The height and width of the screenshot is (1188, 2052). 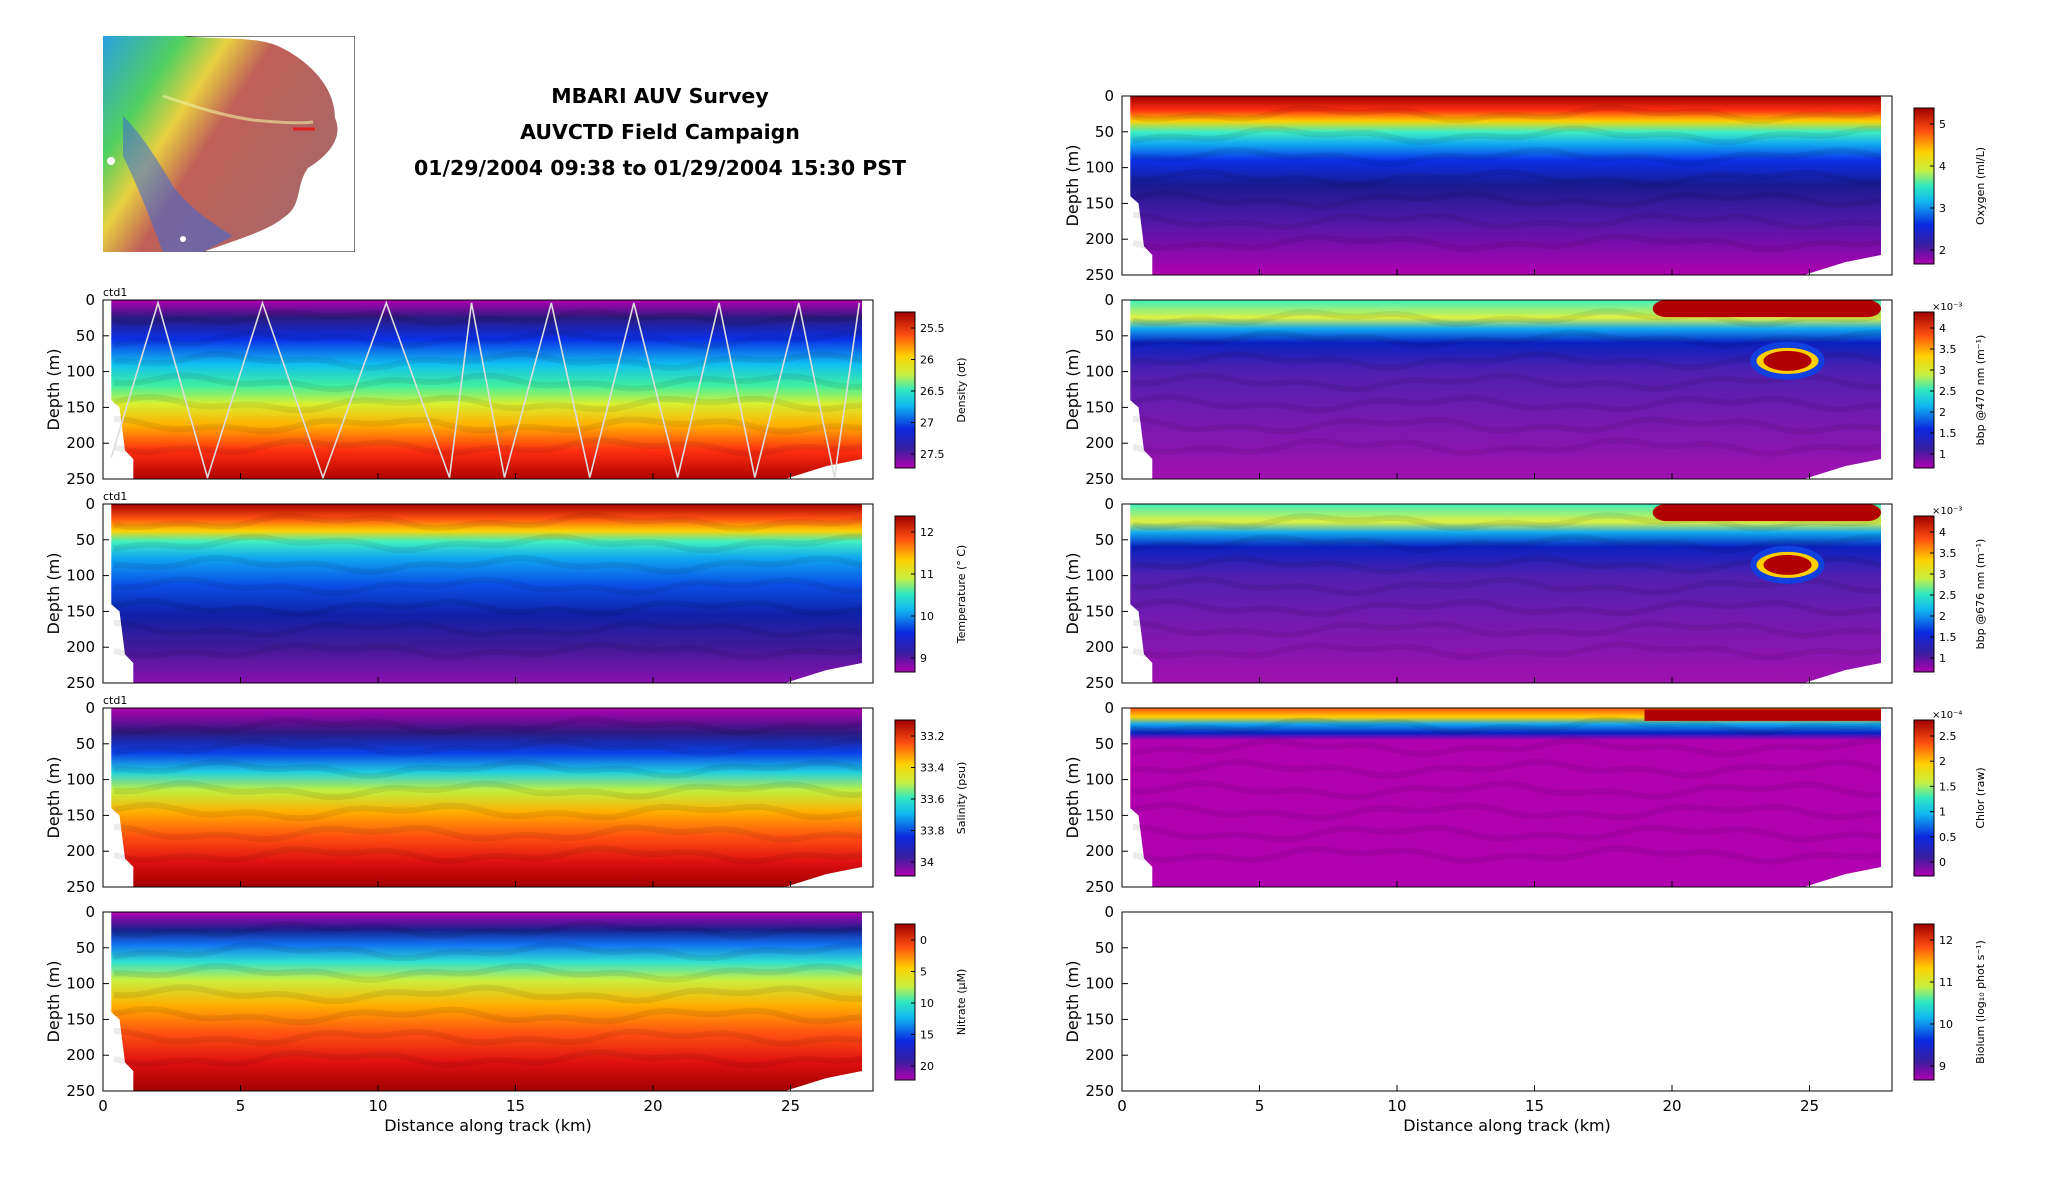 I want to click on density-isopleth, so click(x=488, y=382).